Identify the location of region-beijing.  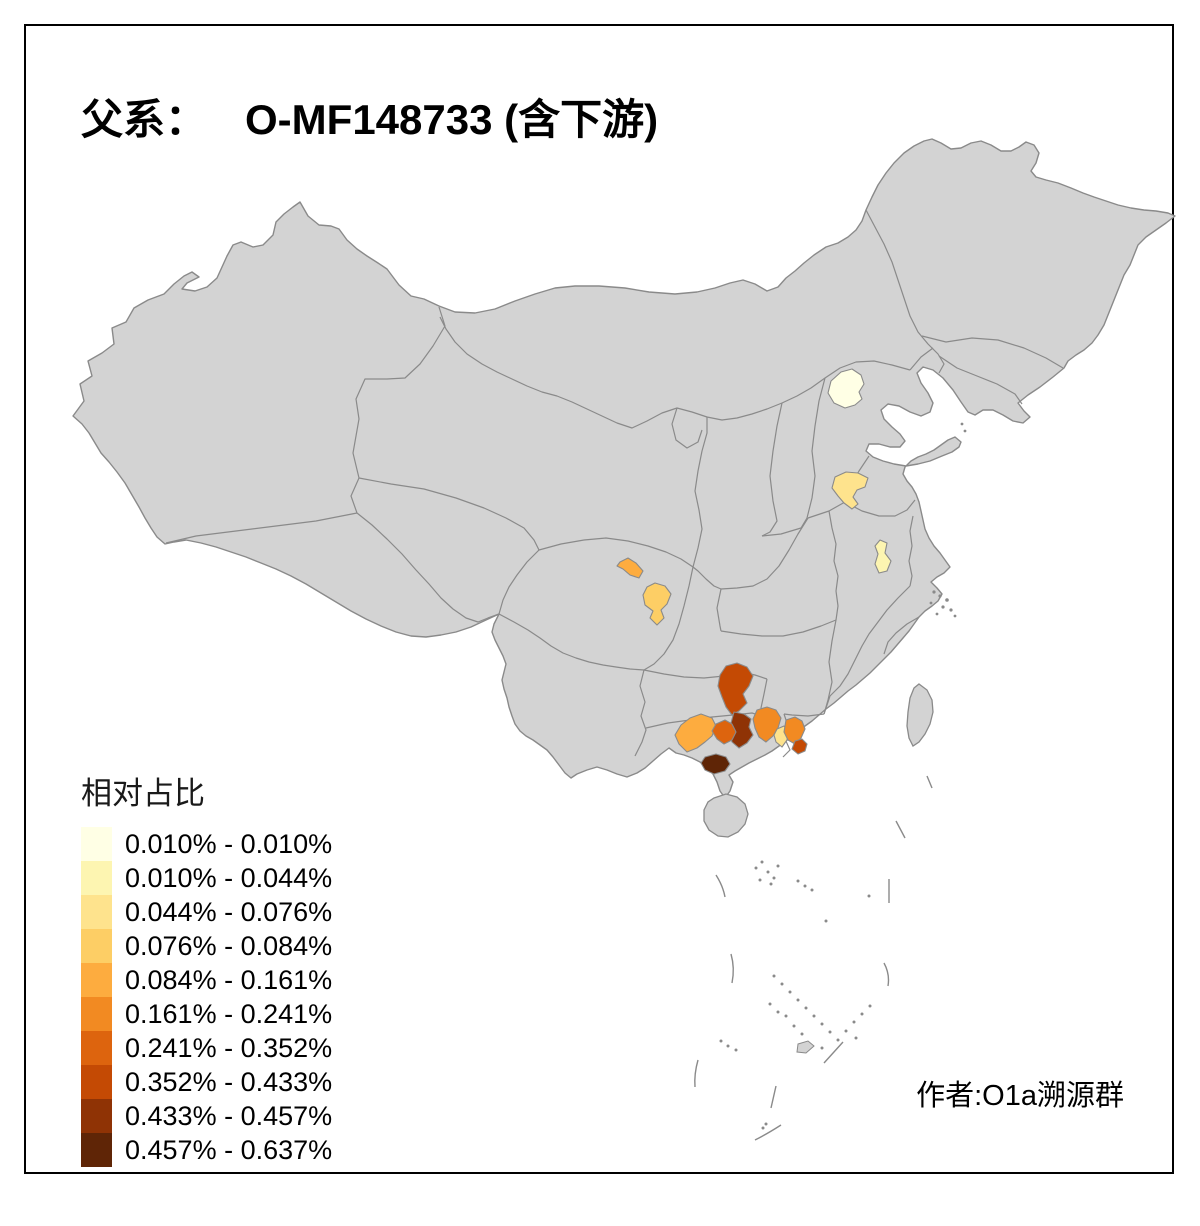
(846, 388).